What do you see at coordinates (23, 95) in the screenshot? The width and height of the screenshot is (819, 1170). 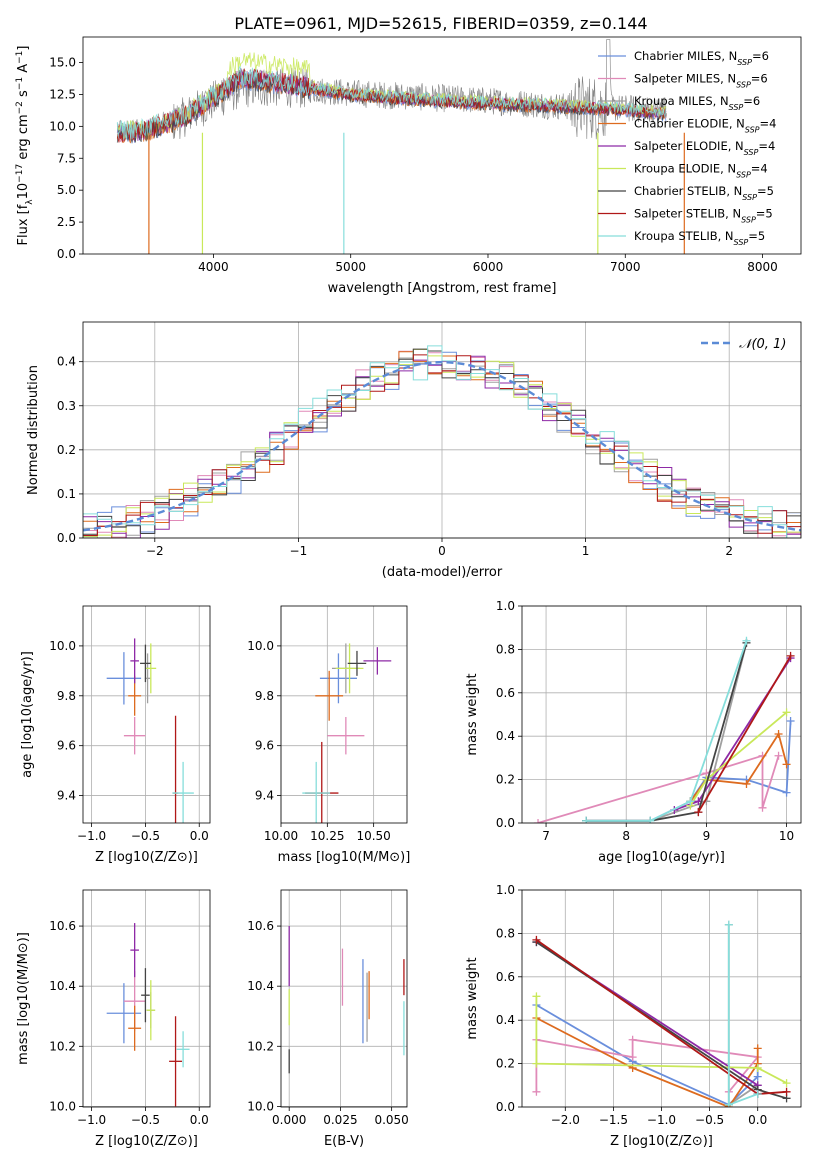 I see `y-axis-label-part: s` at bounding box center [23, 95].